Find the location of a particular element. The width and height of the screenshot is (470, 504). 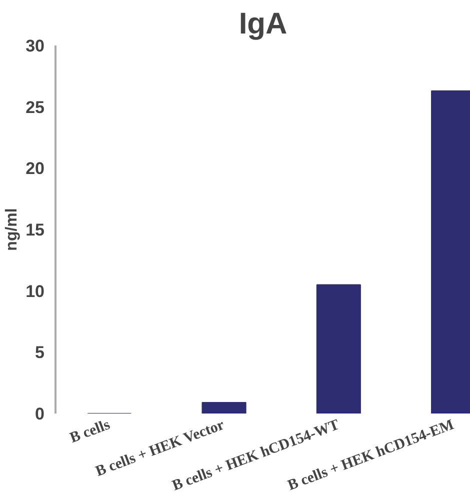

y-tick-label: 20 is located at coordinates (35, 168).